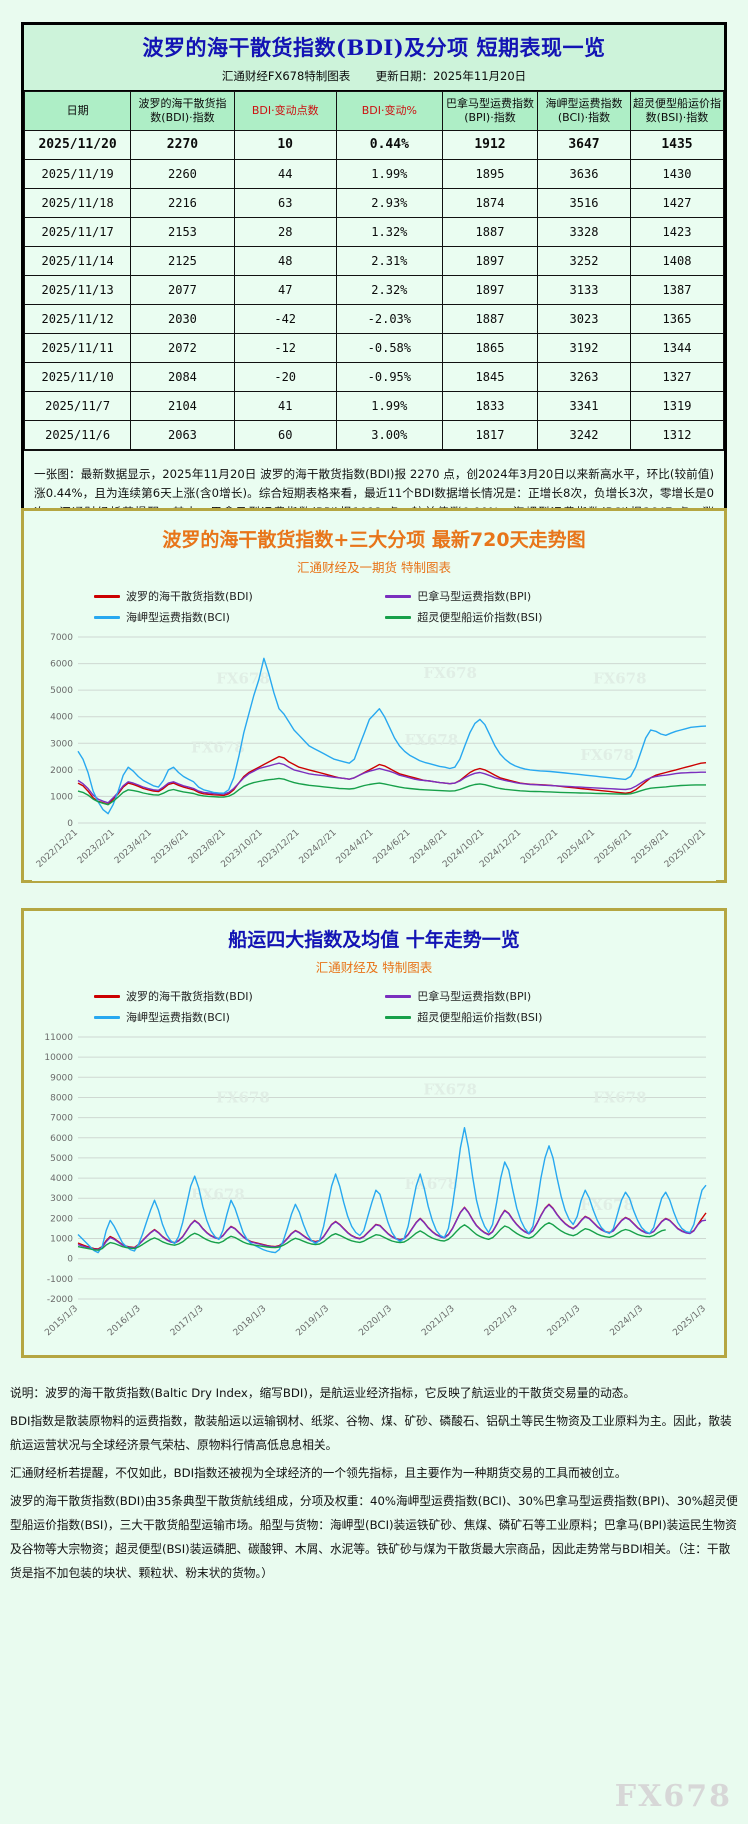 This screenshot has width=748, height=1824. What do you see at coordinates (389, 289) in the screenshot?
I see `cell-bdi: 2.32%` at bounding box center [389, 289].